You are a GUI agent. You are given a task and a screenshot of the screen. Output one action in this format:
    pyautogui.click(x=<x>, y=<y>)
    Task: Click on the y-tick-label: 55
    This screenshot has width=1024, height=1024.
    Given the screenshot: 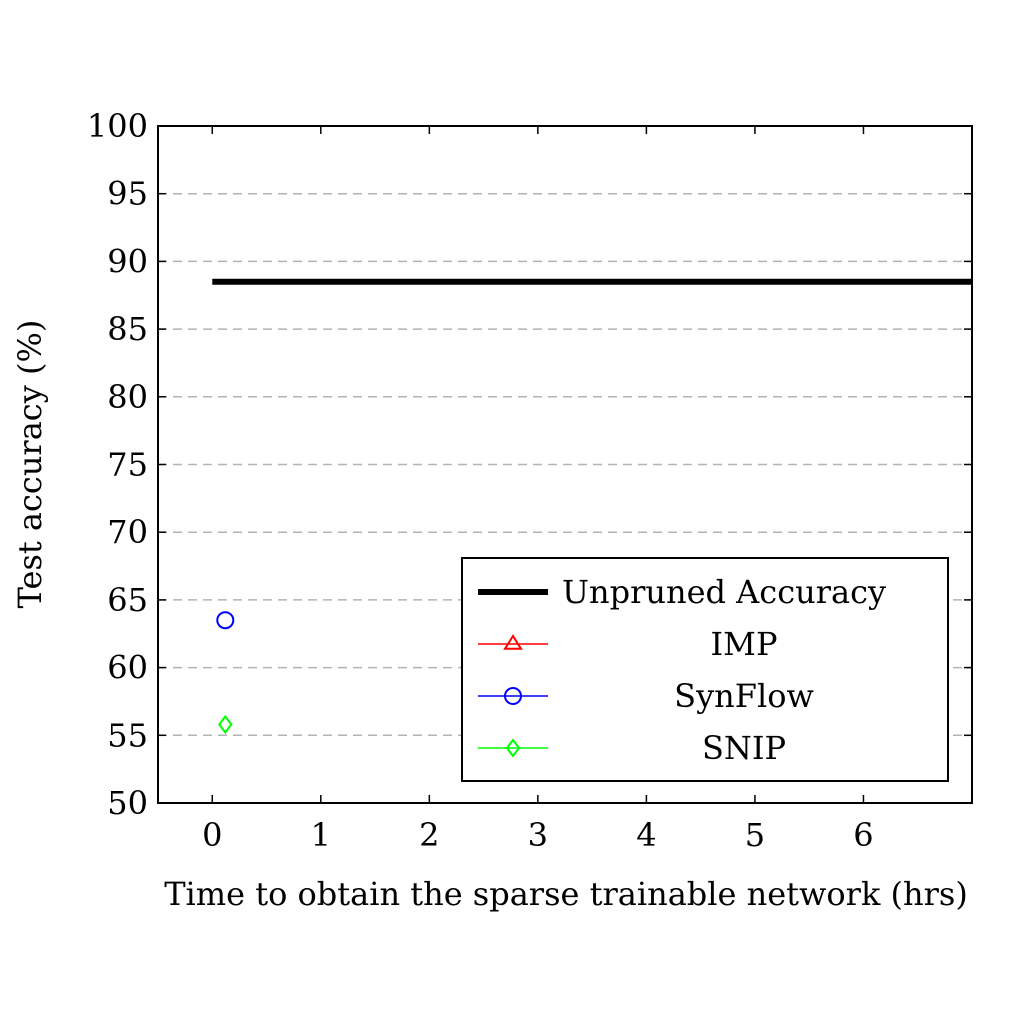 What is the action you would take?
    pyautogui.click(x=127, y=735)
    